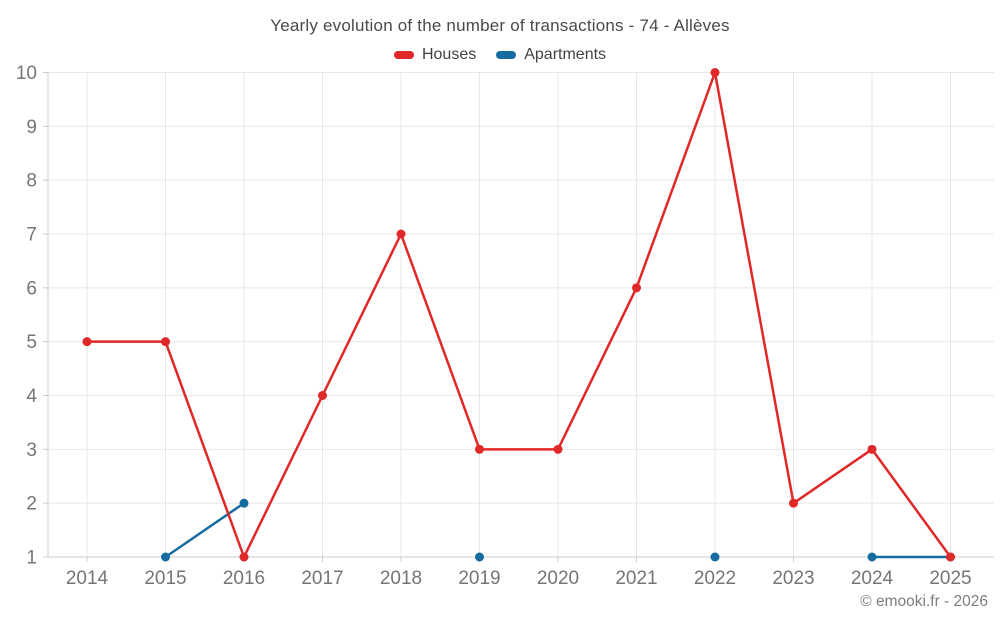  Describe the element at coordinates (558, 578) in the screenshot. I see `x-tick-label: 2020` at that location.